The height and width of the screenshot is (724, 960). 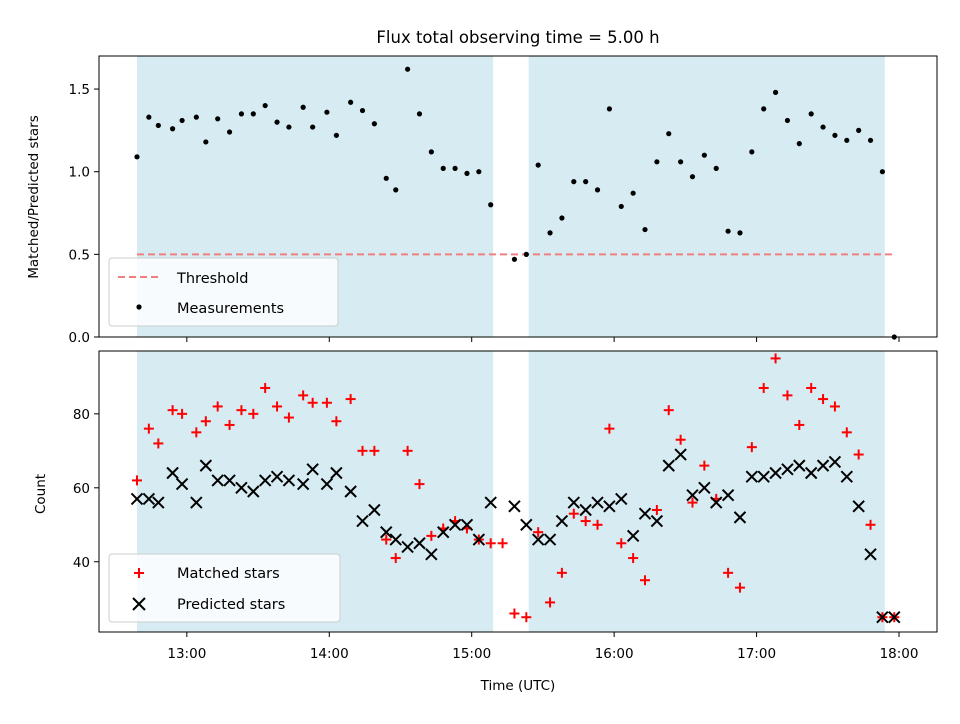 What do you see at coordinates (329, 654) in the screenshot?
I see `x-tick-label: 14:00` at bounding box center [329, 654].